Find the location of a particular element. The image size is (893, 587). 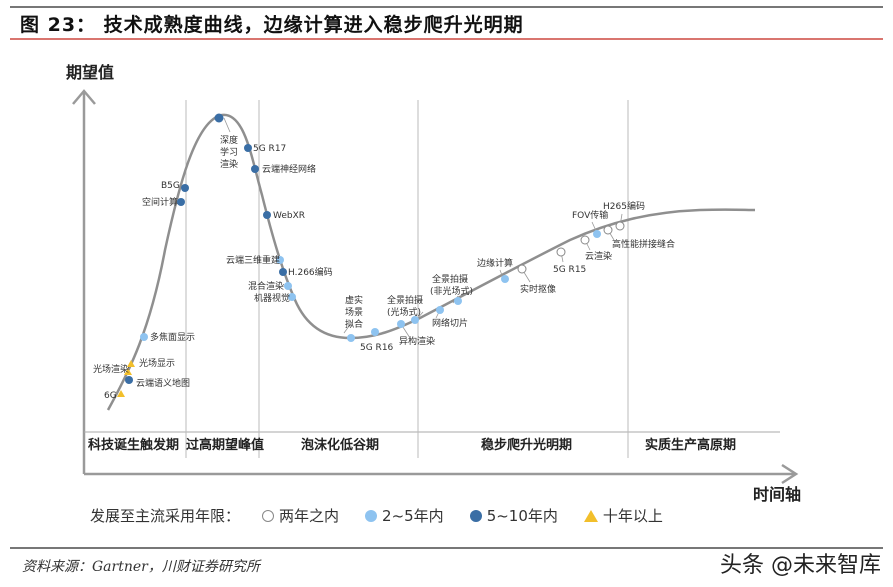

point-light-field-rendering is located at coordinates (128, 371).